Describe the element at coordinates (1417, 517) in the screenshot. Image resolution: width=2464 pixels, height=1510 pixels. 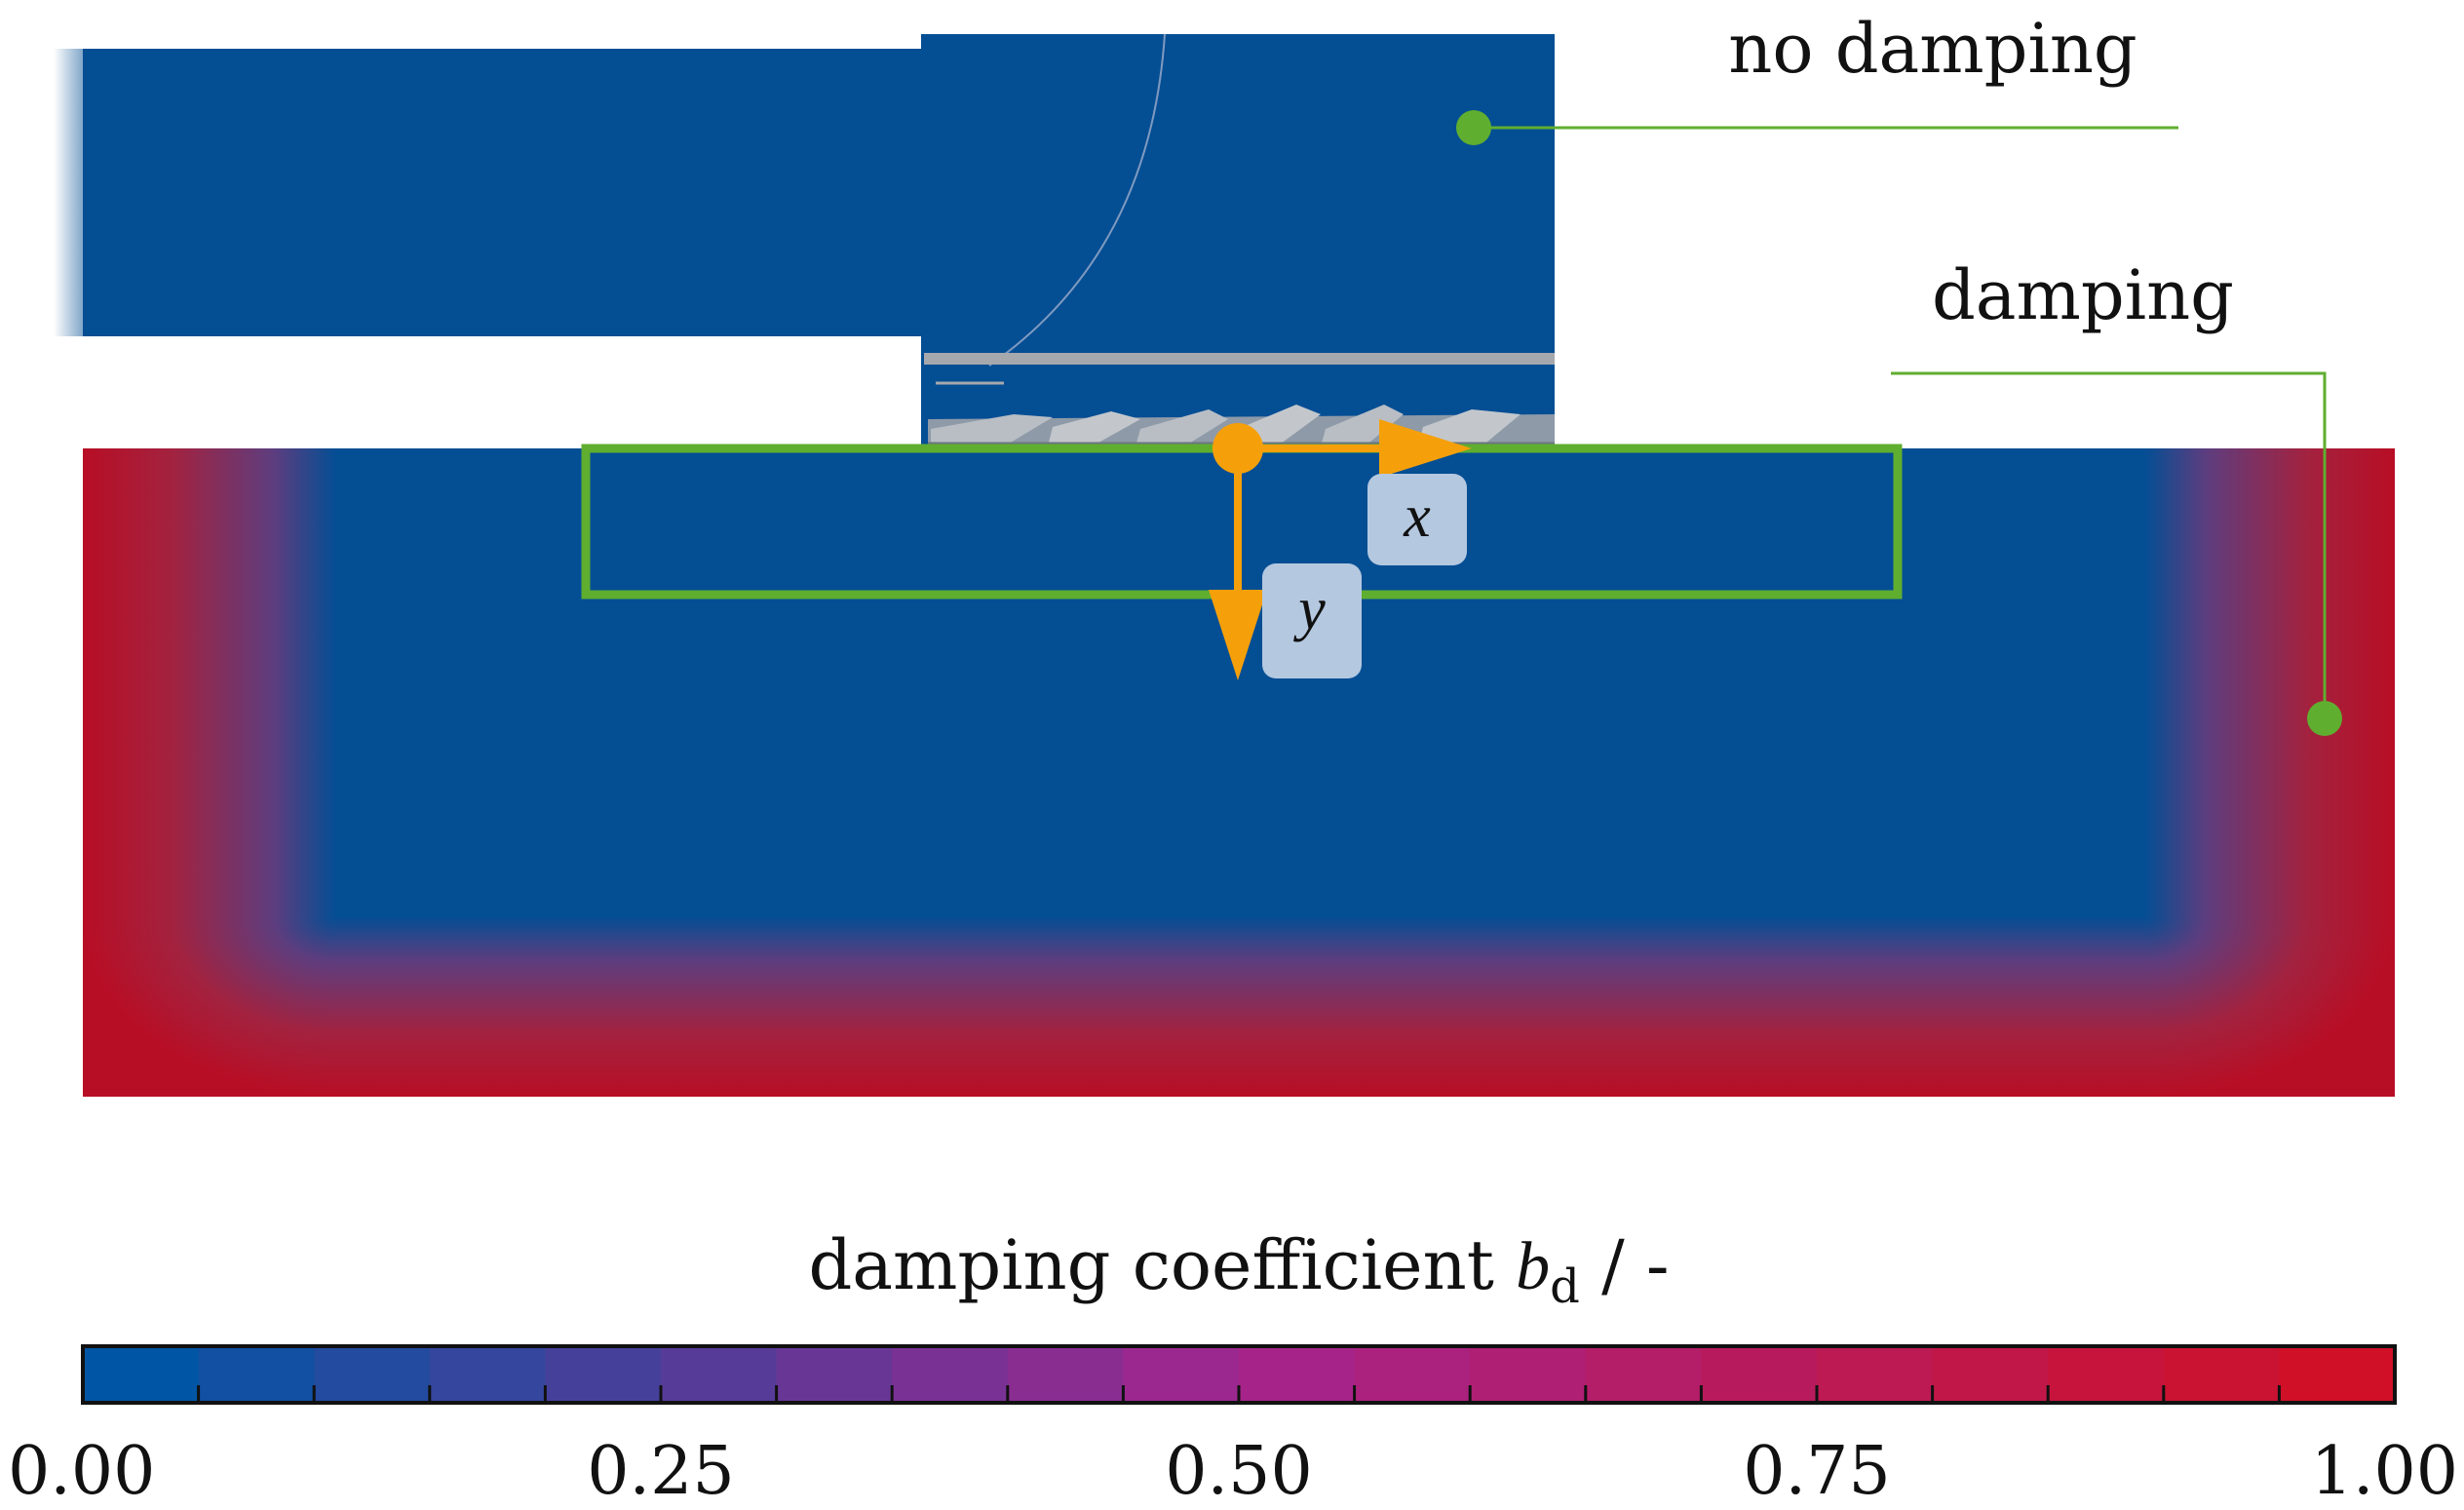
I see `x-axis-label: x` at that location.